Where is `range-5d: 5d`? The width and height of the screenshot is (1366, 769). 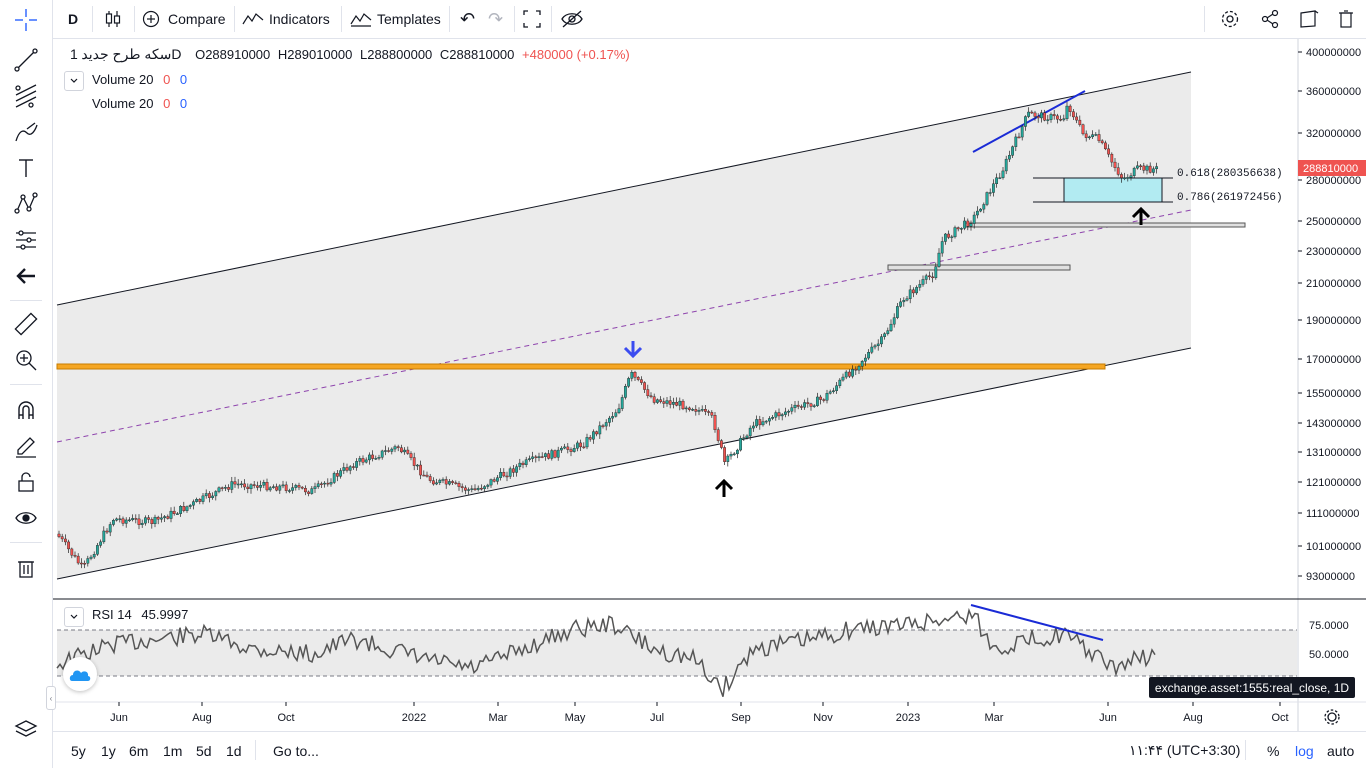 range-5d: 5d is located at coordinates (204, 750).